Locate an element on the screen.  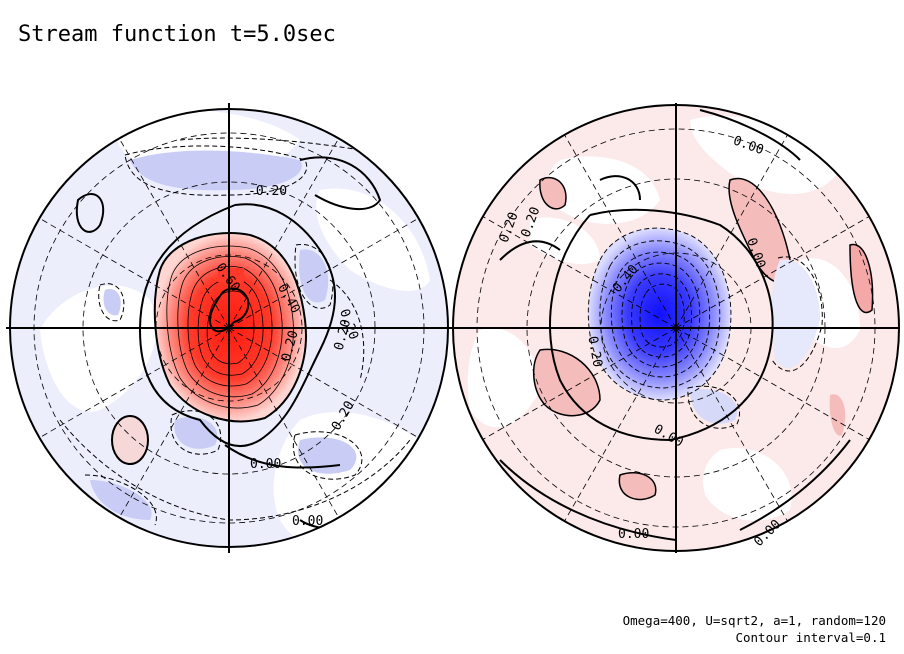
right-negative-vortex is located at coordinates (659, 314).